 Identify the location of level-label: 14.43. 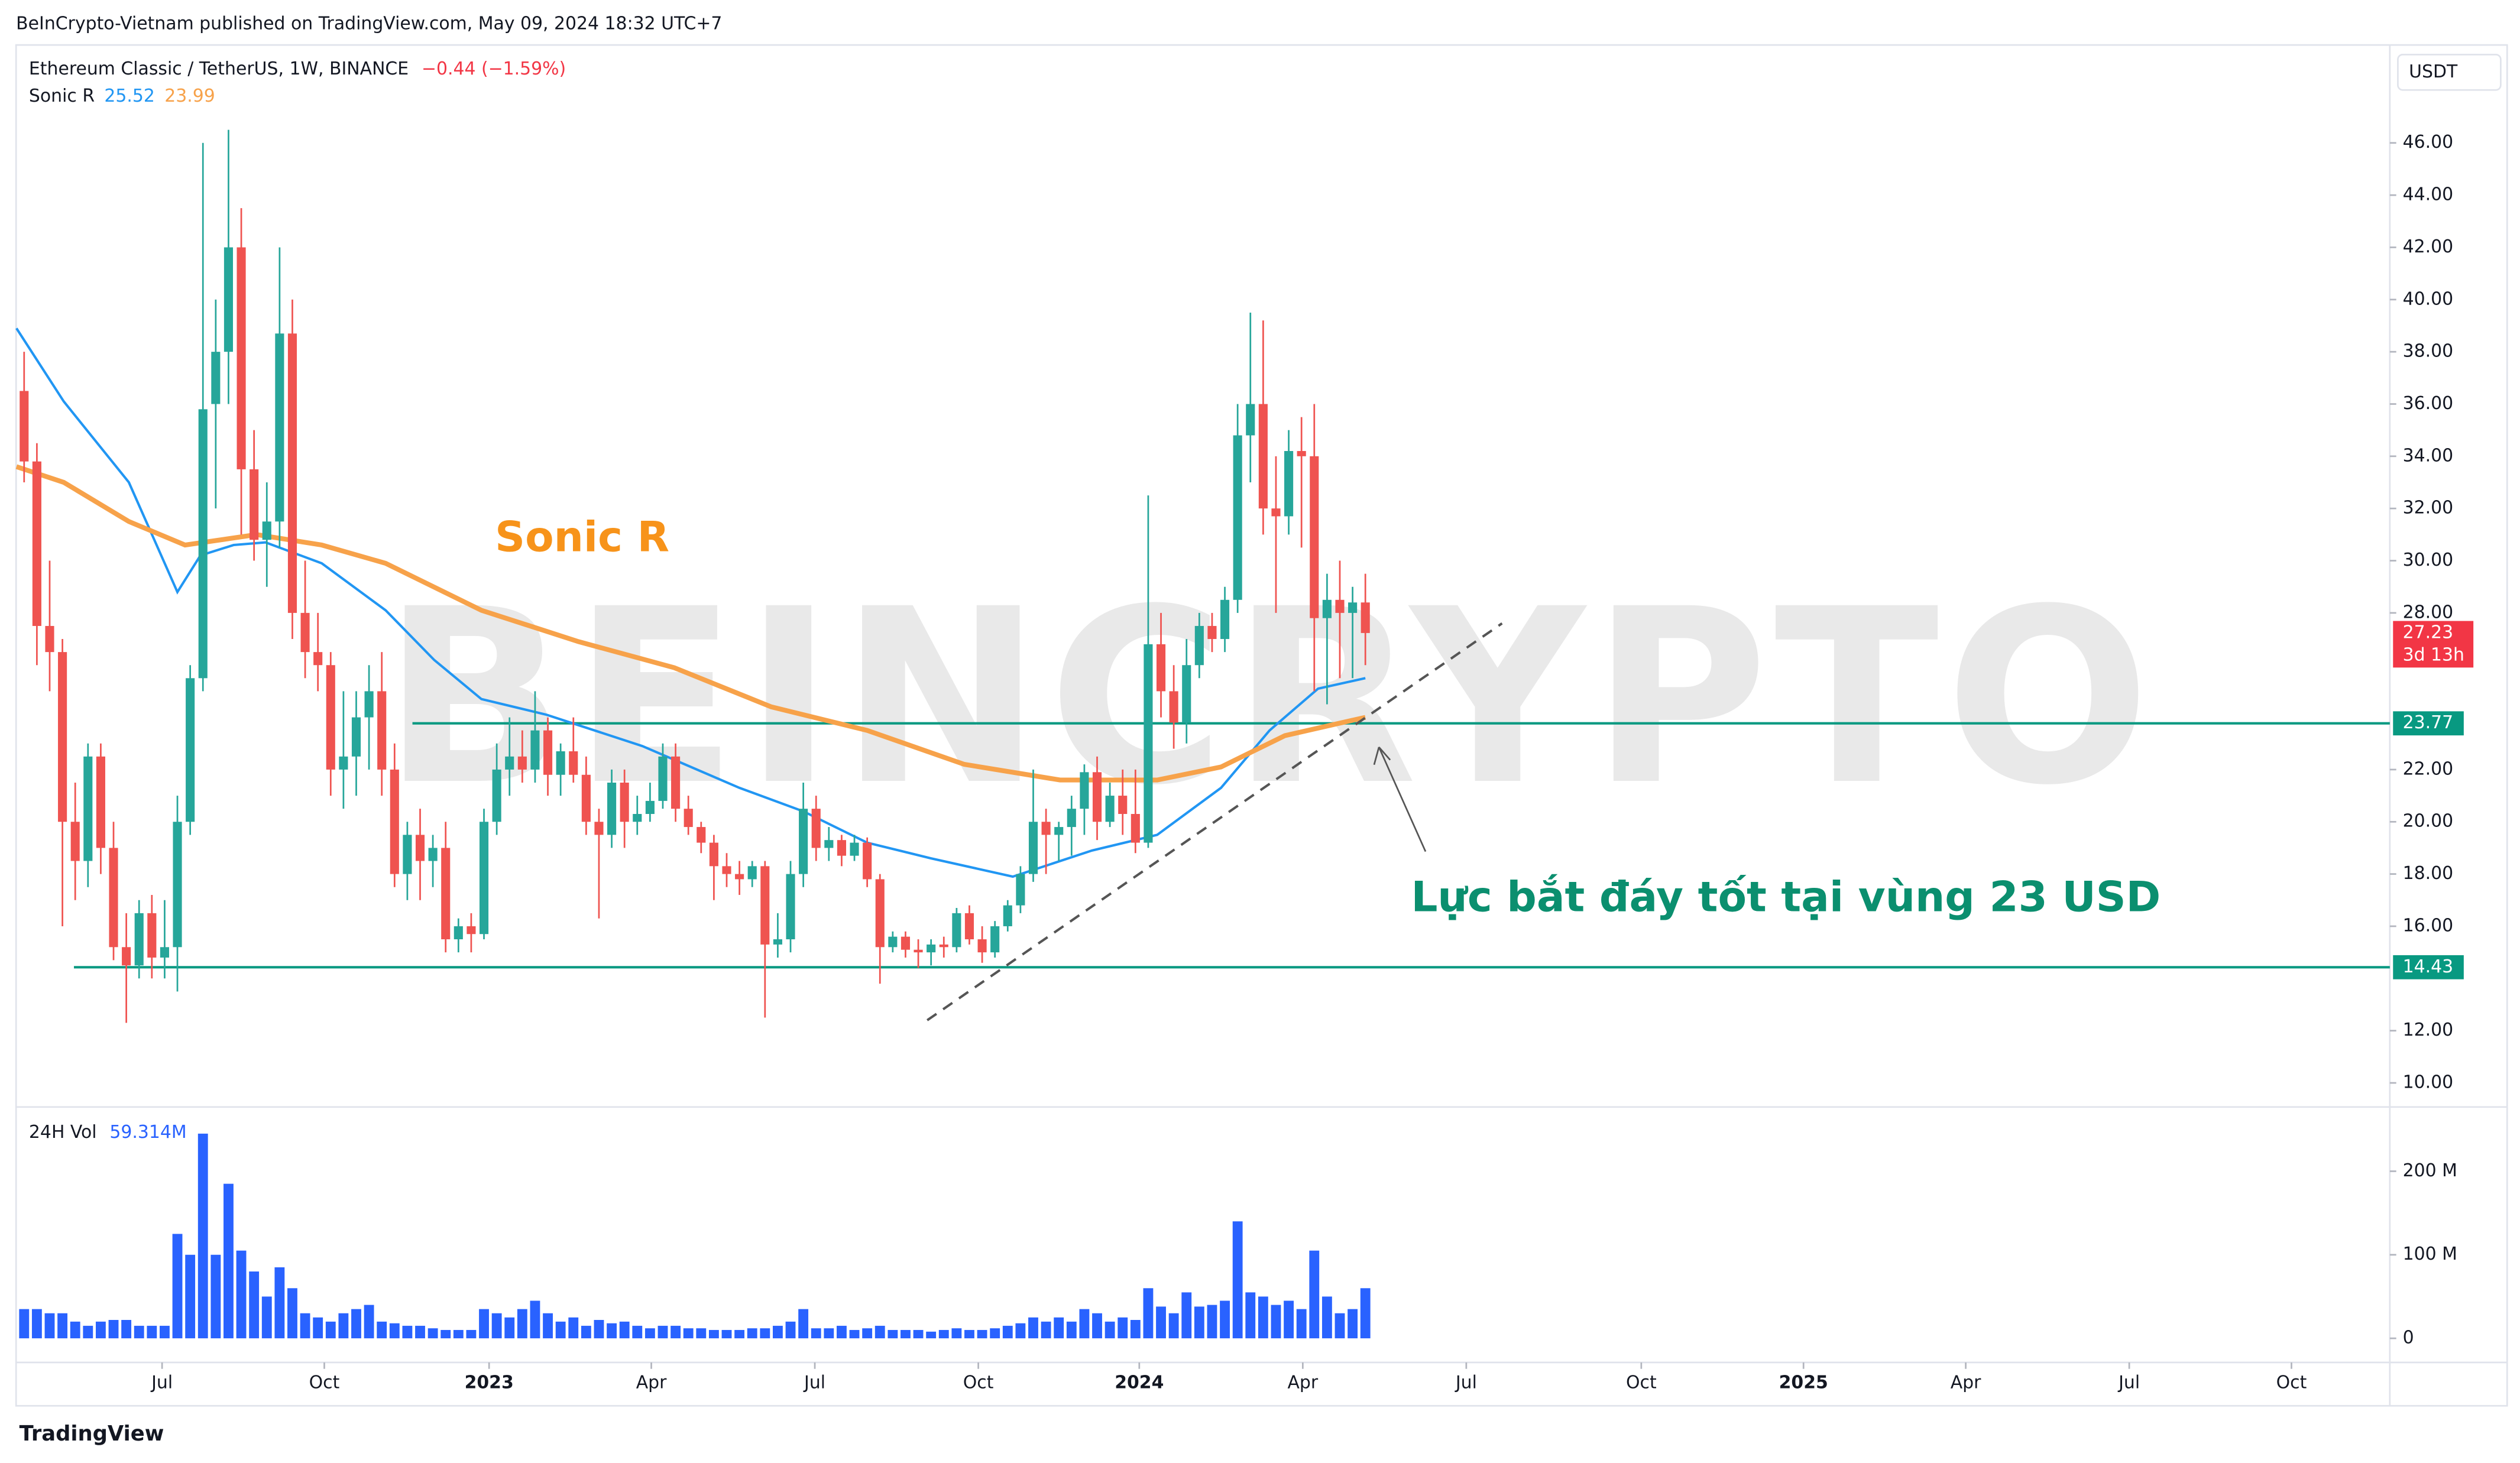
(2428, 966).